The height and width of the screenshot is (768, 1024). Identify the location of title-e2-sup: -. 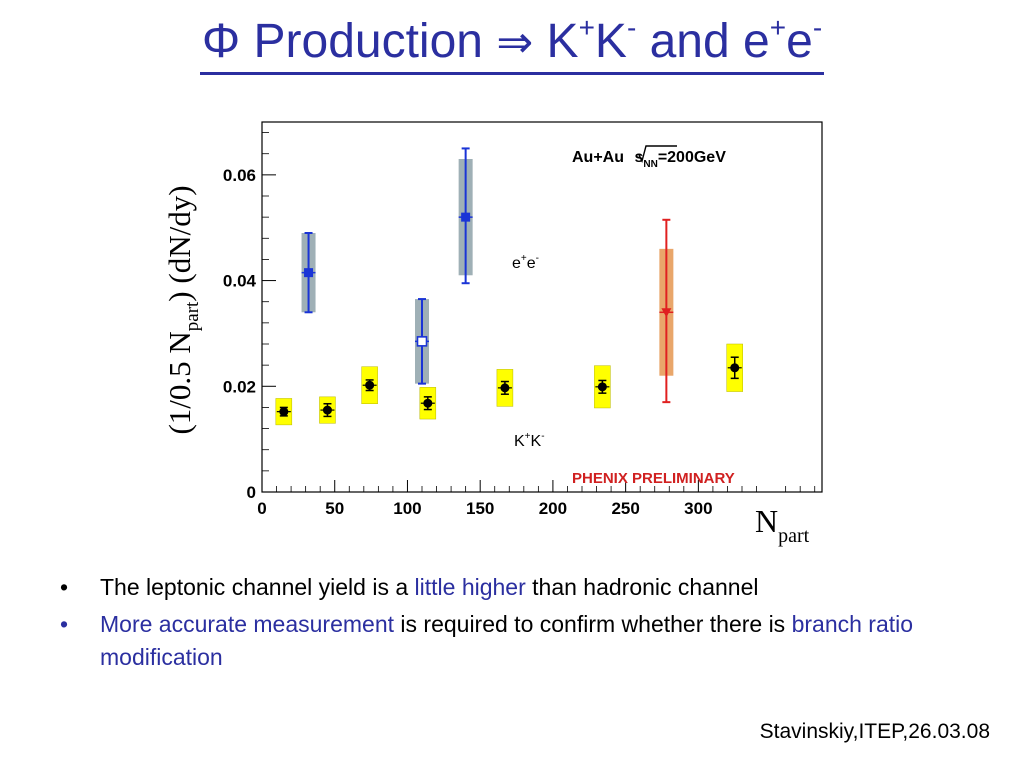
(817, 27).